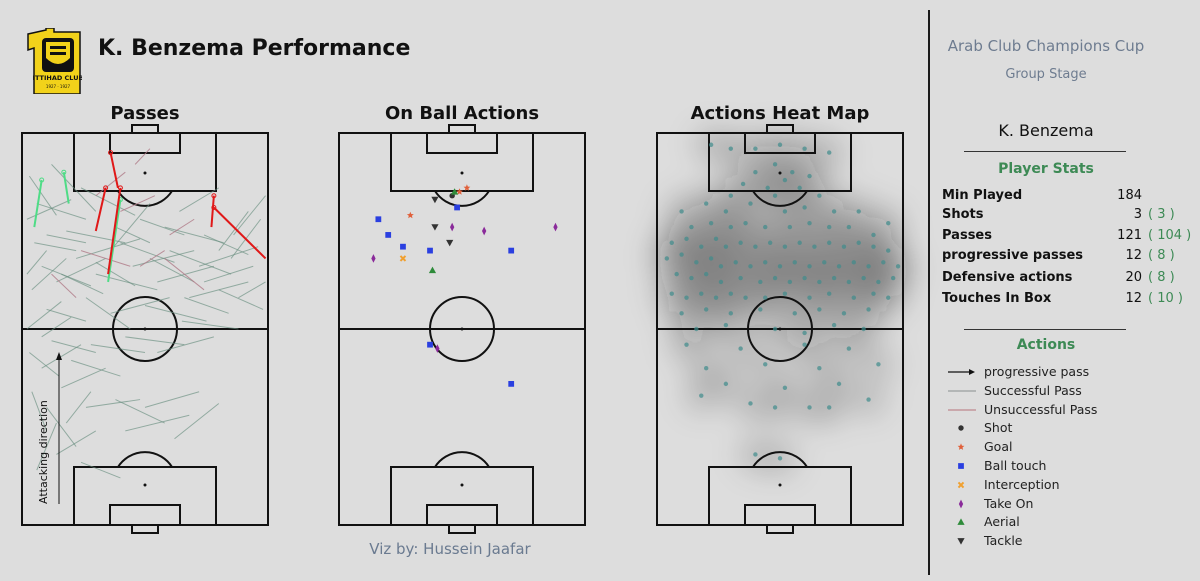 The height and width of the screenshot is (581, 1200). Describe the element at coordinates (1041, 409) in the screenshot. I see `legend-label: Unsuccessful Pass` at that location.